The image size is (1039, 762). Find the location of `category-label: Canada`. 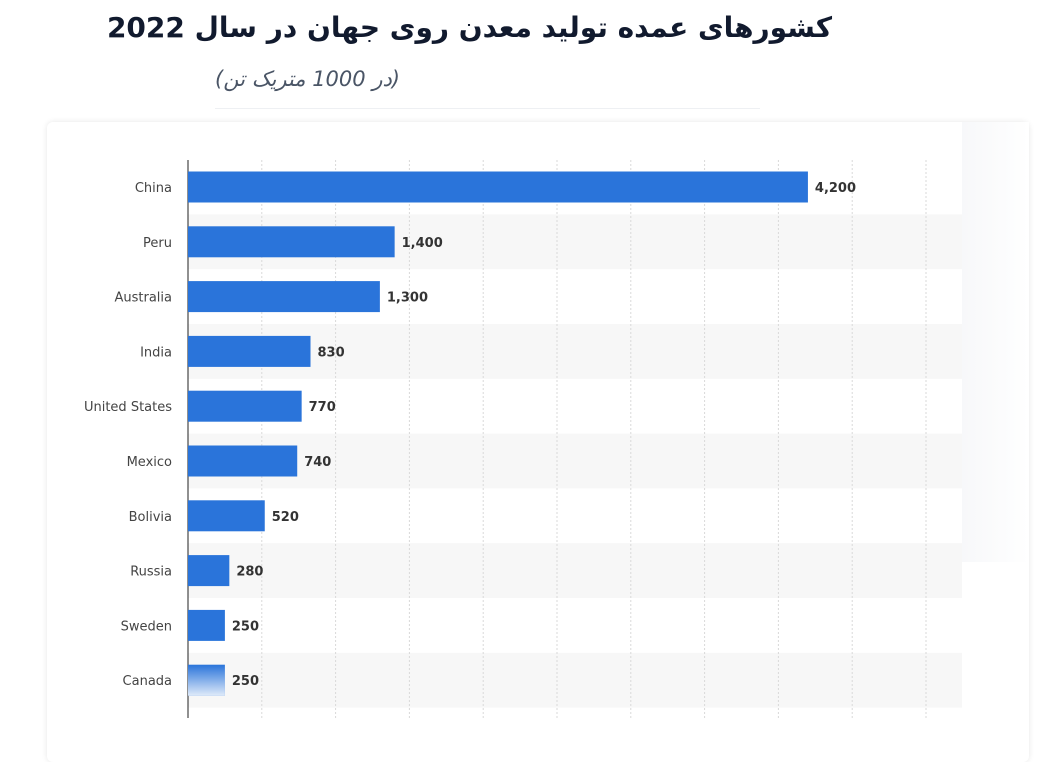

category-label: Canada is located at coordinates (147, 681).